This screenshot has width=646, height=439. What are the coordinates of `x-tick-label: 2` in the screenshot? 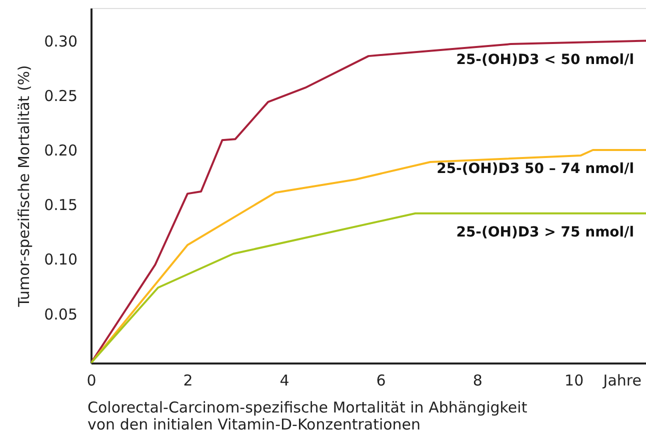 It's located at (188, 381).